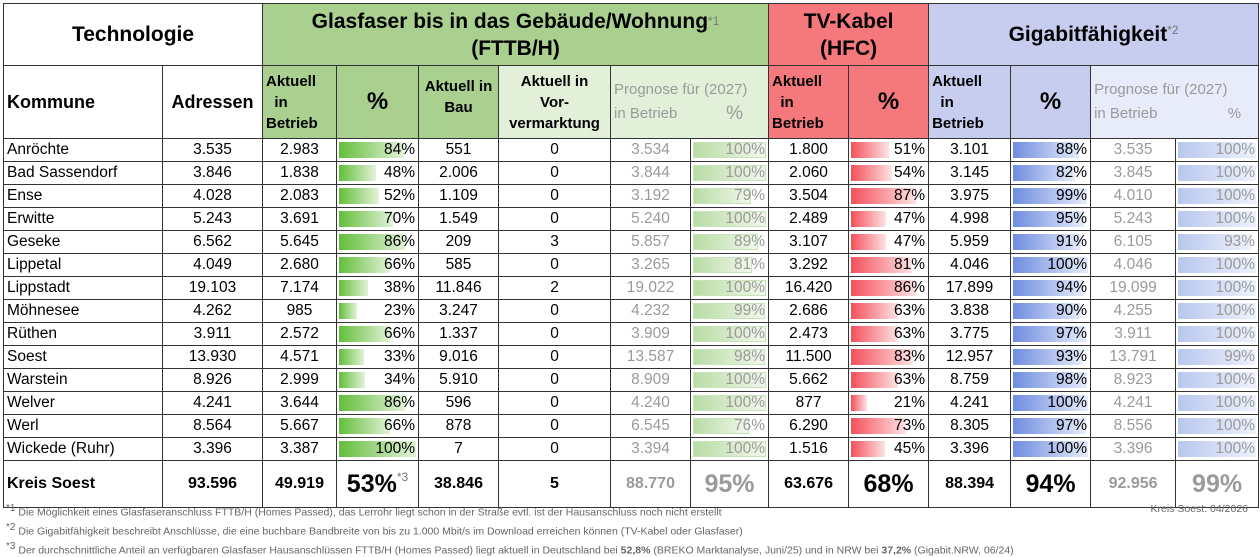 The image size is (1260, 557). Describe the element at coordinates (399, 241) in the screenshot. I see `percent-value: 86%` at that location.